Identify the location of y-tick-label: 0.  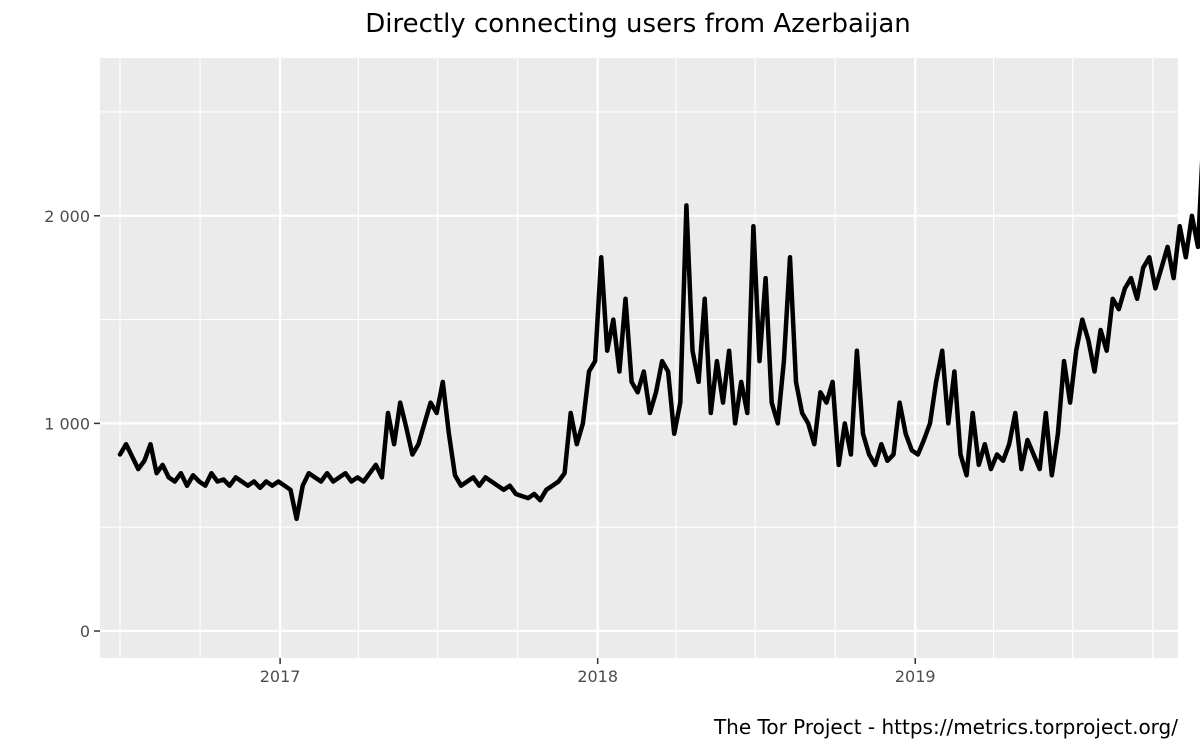
(85, 631).